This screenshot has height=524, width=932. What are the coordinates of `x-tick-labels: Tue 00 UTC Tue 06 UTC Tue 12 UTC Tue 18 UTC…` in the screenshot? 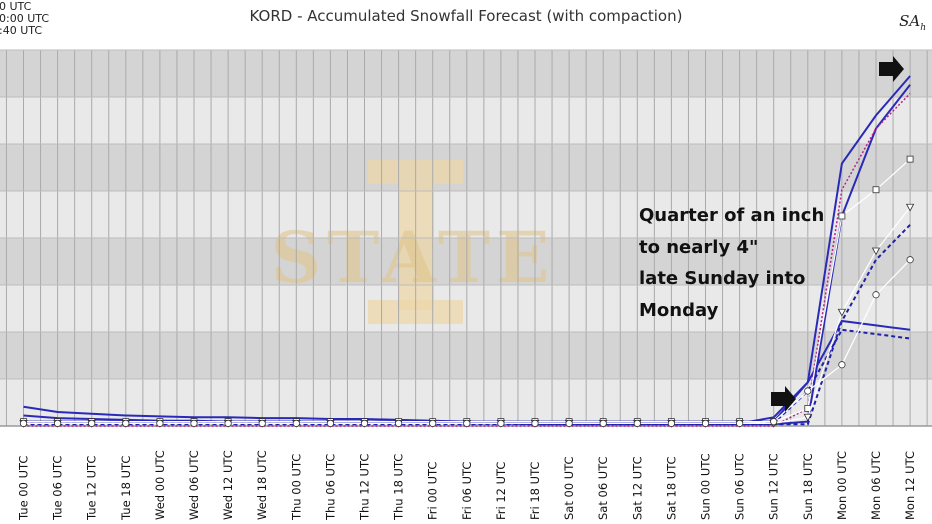 It's located at (467, 485).